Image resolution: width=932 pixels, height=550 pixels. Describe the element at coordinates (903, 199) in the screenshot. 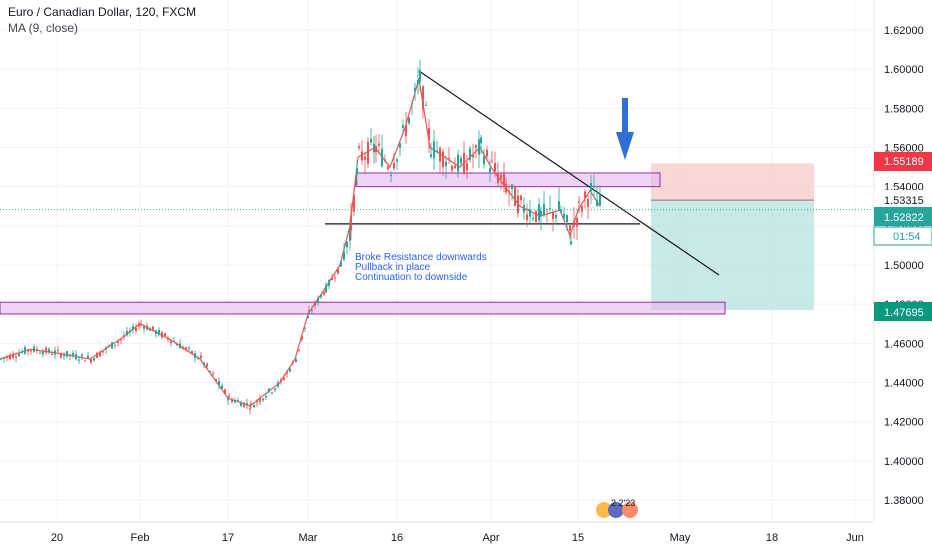

I see `entry-price-label` at that location.